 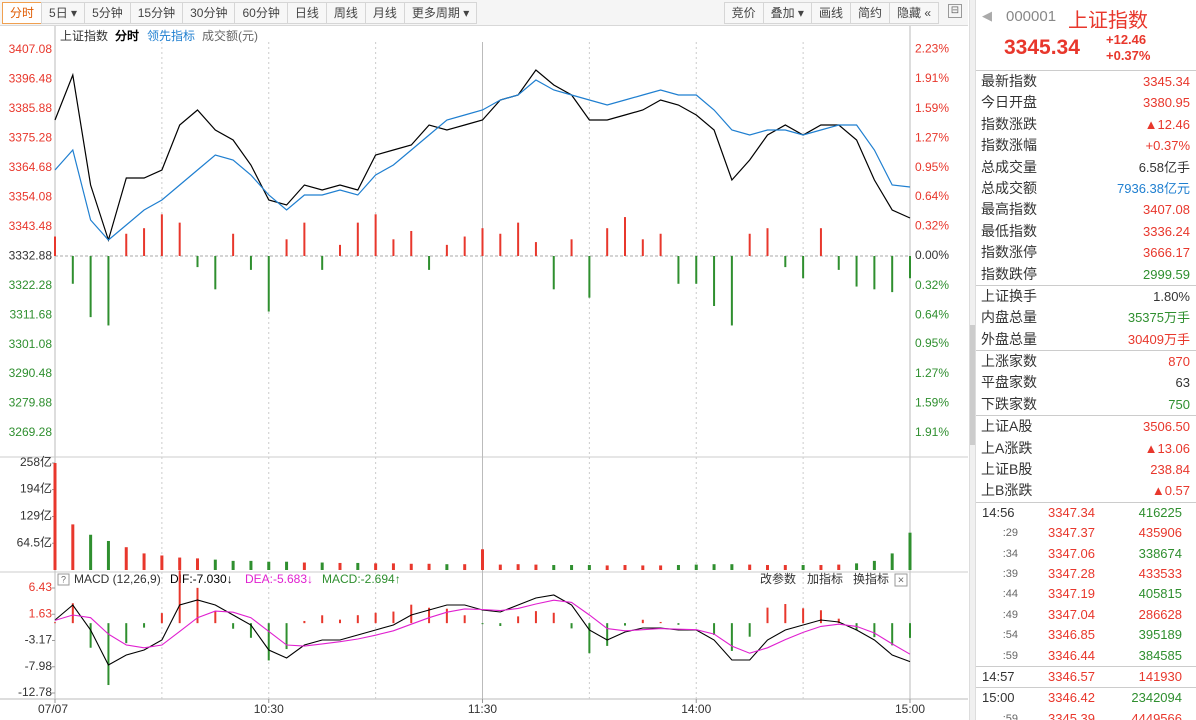 I want to click on stats-value: +0.37%, so click(x=1167, y=146).